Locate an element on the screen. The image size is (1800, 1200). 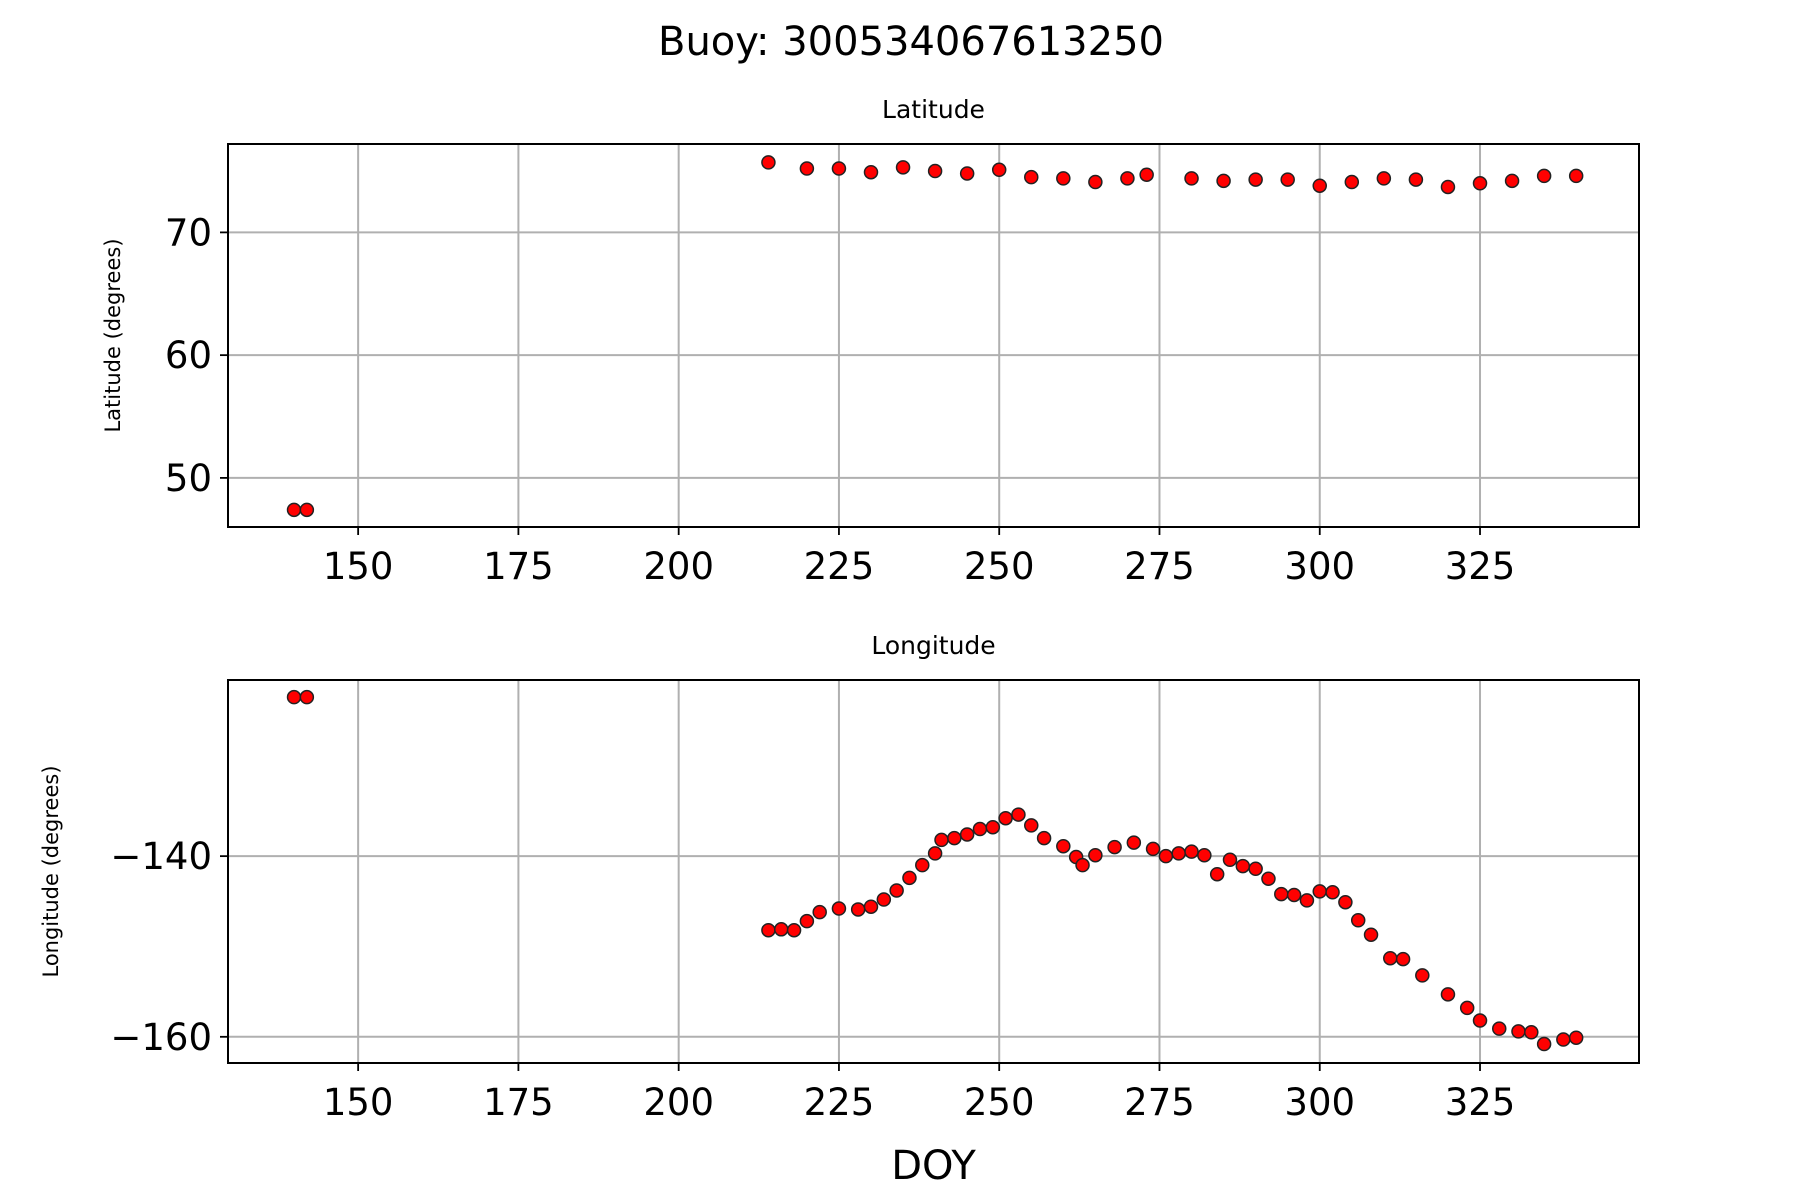
y-tick-label: 70 is located at coordinates (188, 232).